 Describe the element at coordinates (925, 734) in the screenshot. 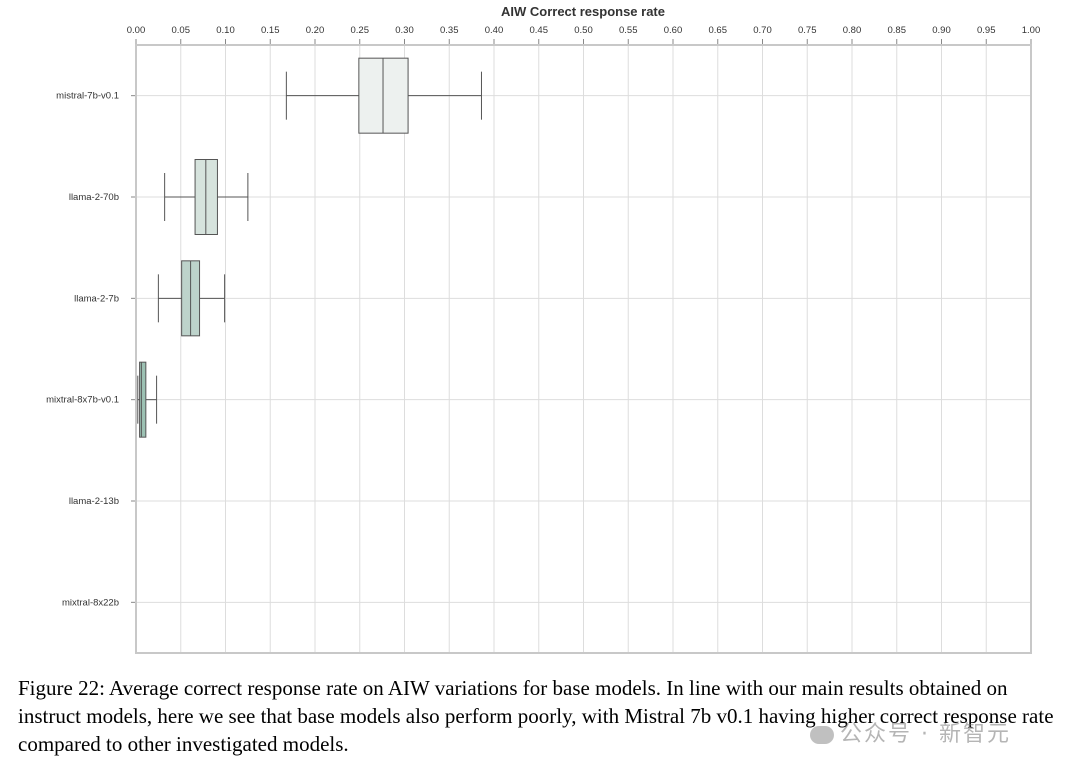

I see `watermark-text: 公众号 · 新智元` at that location.